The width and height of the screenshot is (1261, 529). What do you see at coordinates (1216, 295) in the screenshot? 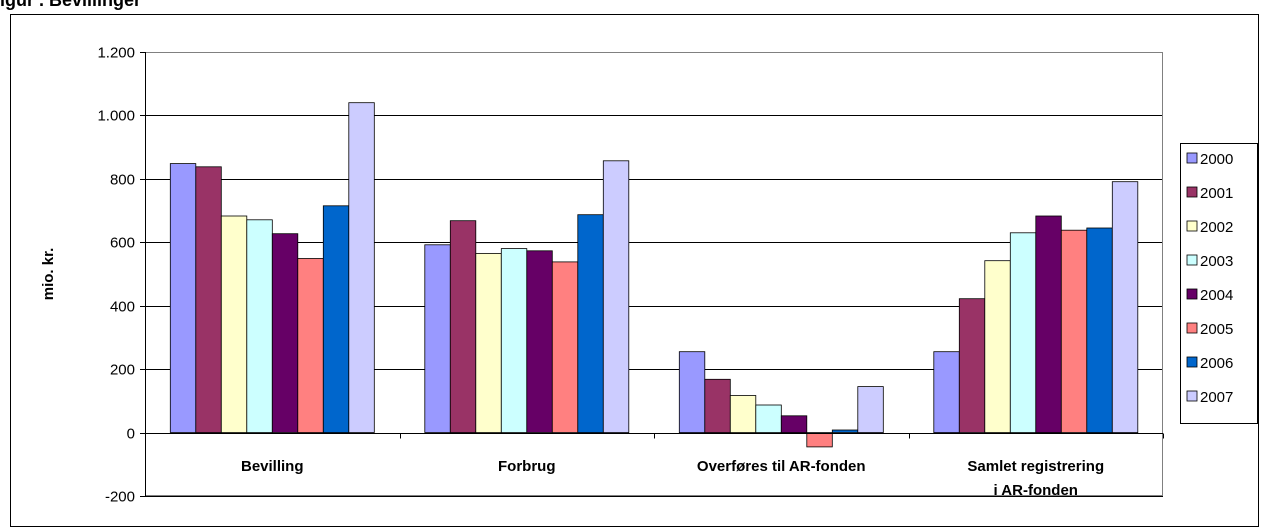
I see `legend-label: 2004` at bounding box center [1216, 295].